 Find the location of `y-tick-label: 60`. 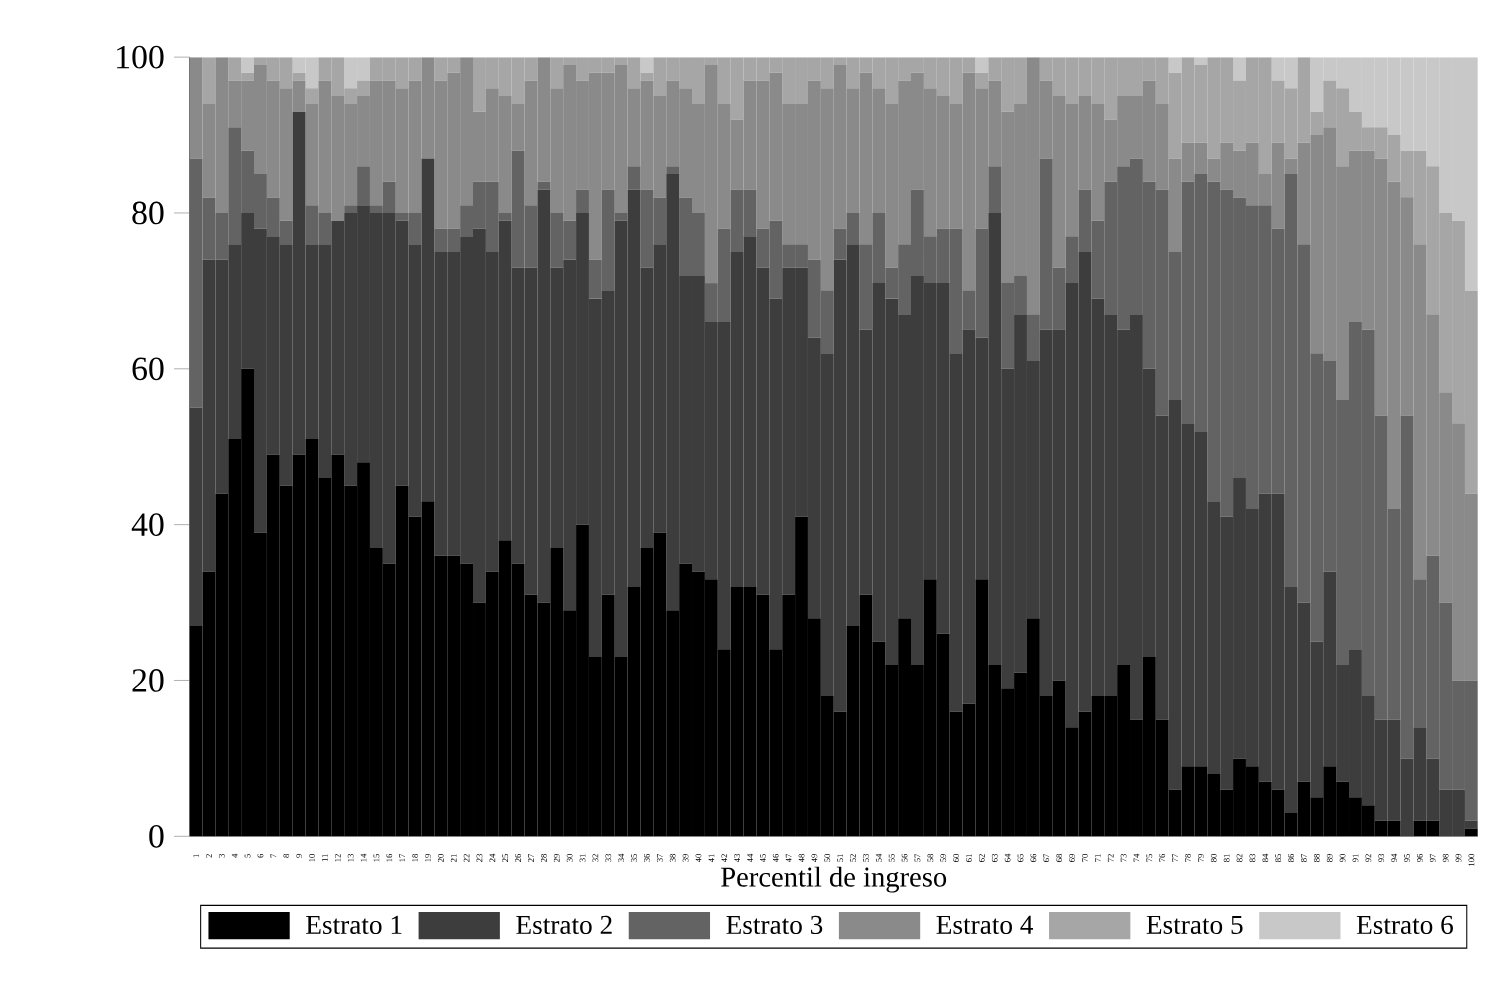

y-tick-label: 60 is located at coordinates (148, 368).